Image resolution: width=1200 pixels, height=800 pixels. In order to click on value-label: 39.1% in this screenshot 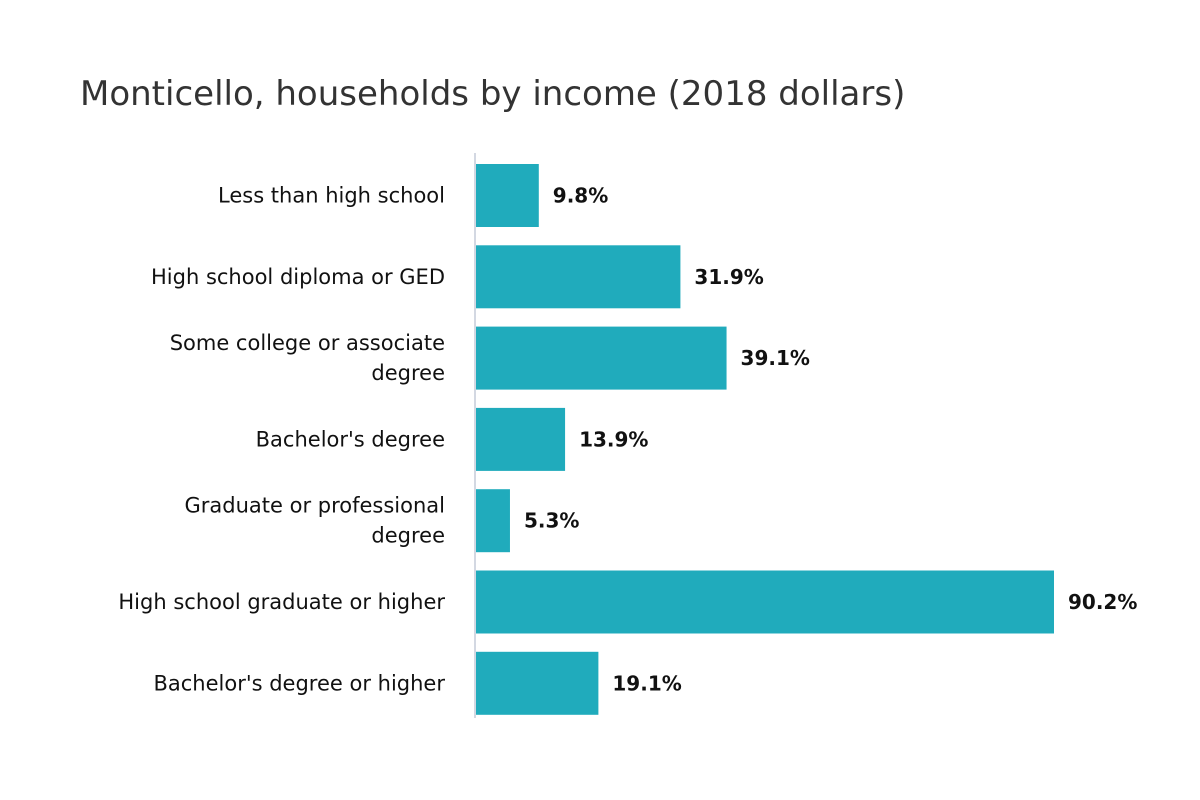, I will do `click(775, 358)`.